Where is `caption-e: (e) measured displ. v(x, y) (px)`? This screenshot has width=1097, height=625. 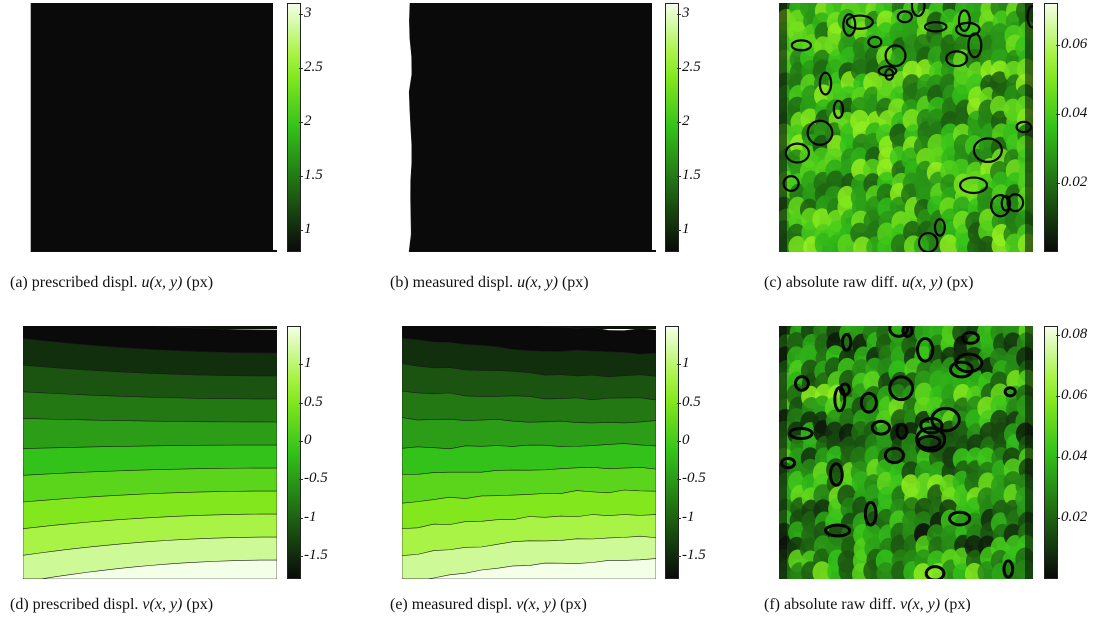 caption-e: (e) measured displ. v(x, y) (px) is located at coordinates (488, 605).